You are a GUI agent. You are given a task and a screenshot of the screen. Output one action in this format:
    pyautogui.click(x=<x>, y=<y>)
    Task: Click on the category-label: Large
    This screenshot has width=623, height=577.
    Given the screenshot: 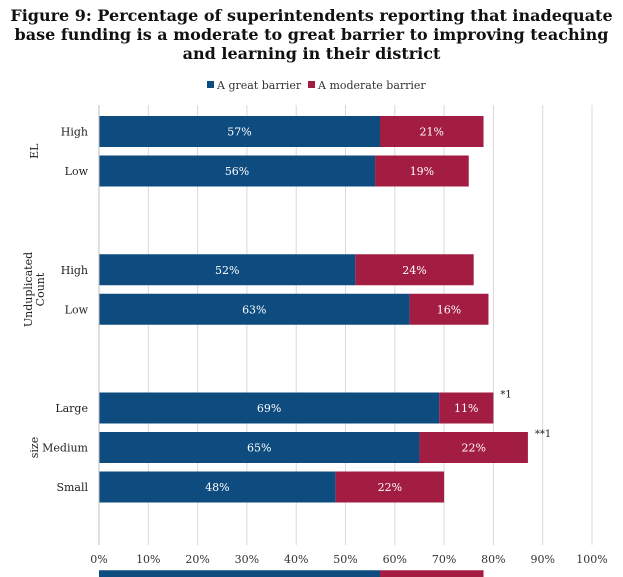 What is the action you would take?
    pyautogui.click(x=71, y=408)
    